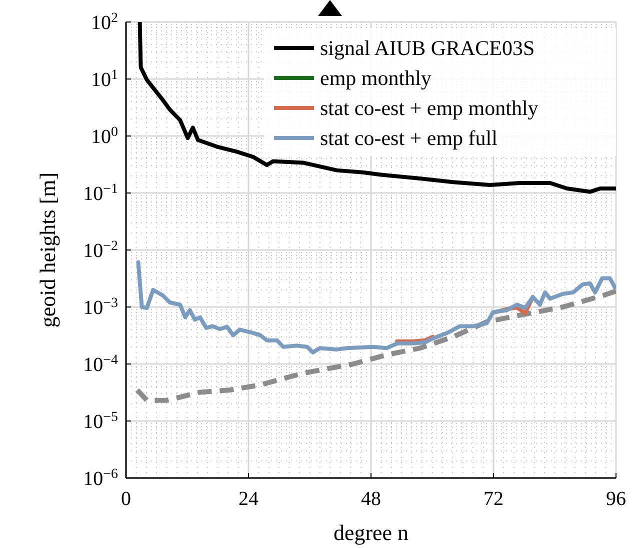 The image size is (642, 548). What do you see at coordinates (100, 478) in the screenshot?
I see `y-tick-label: 10$^{−6}$` at bounding box center [100, 478].